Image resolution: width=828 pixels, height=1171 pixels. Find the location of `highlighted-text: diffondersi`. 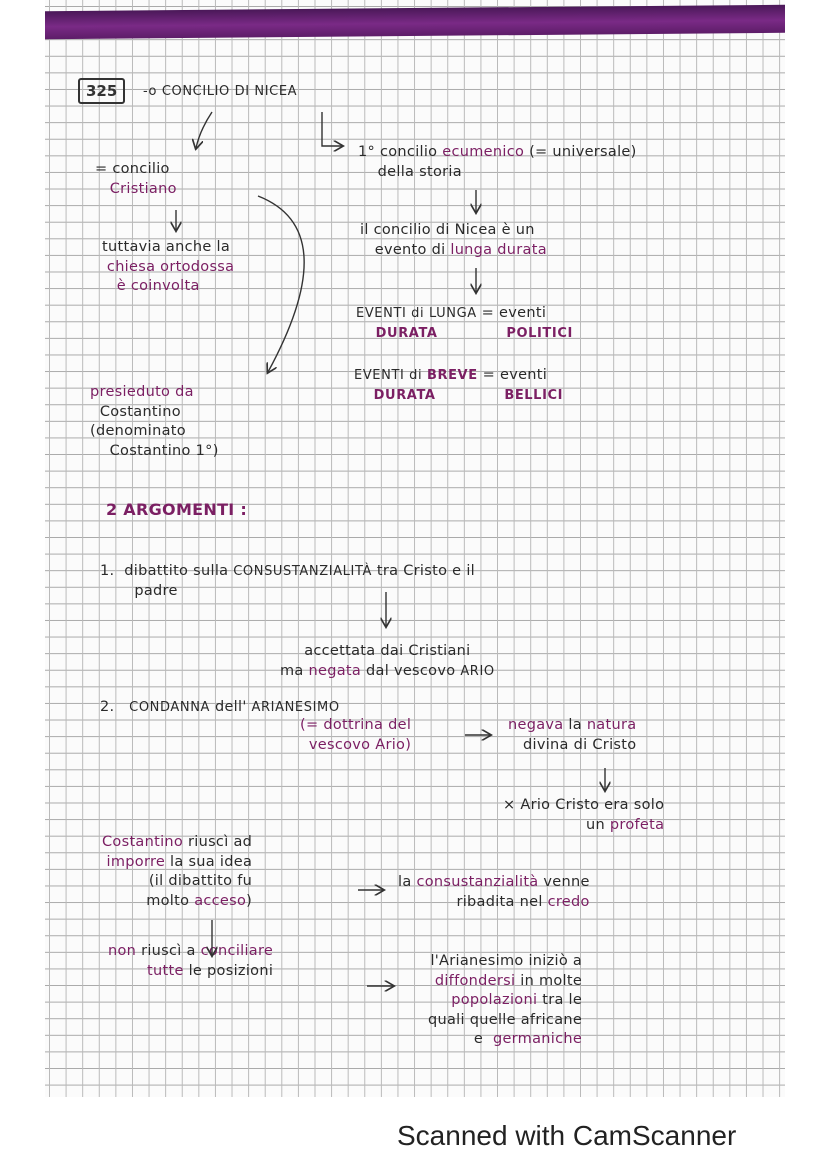

highlighted-text: diffondersi is located at coordinates (475, 980).